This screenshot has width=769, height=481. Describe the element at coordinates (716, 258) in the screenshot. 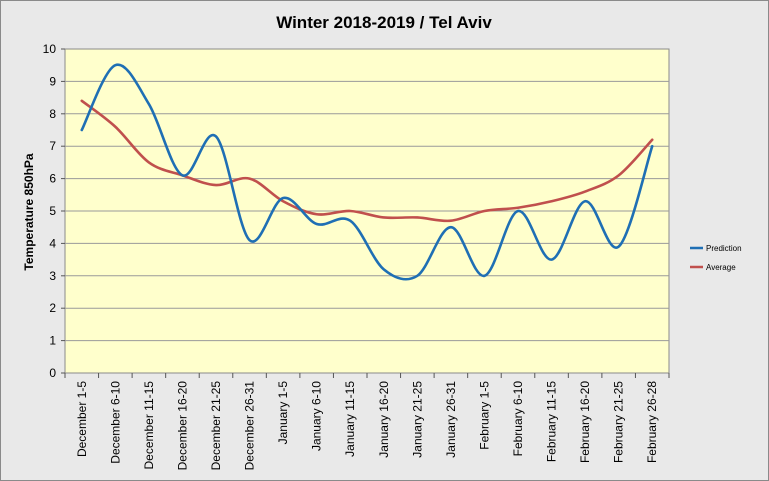

I see `legend: Prediction Average` at that location.